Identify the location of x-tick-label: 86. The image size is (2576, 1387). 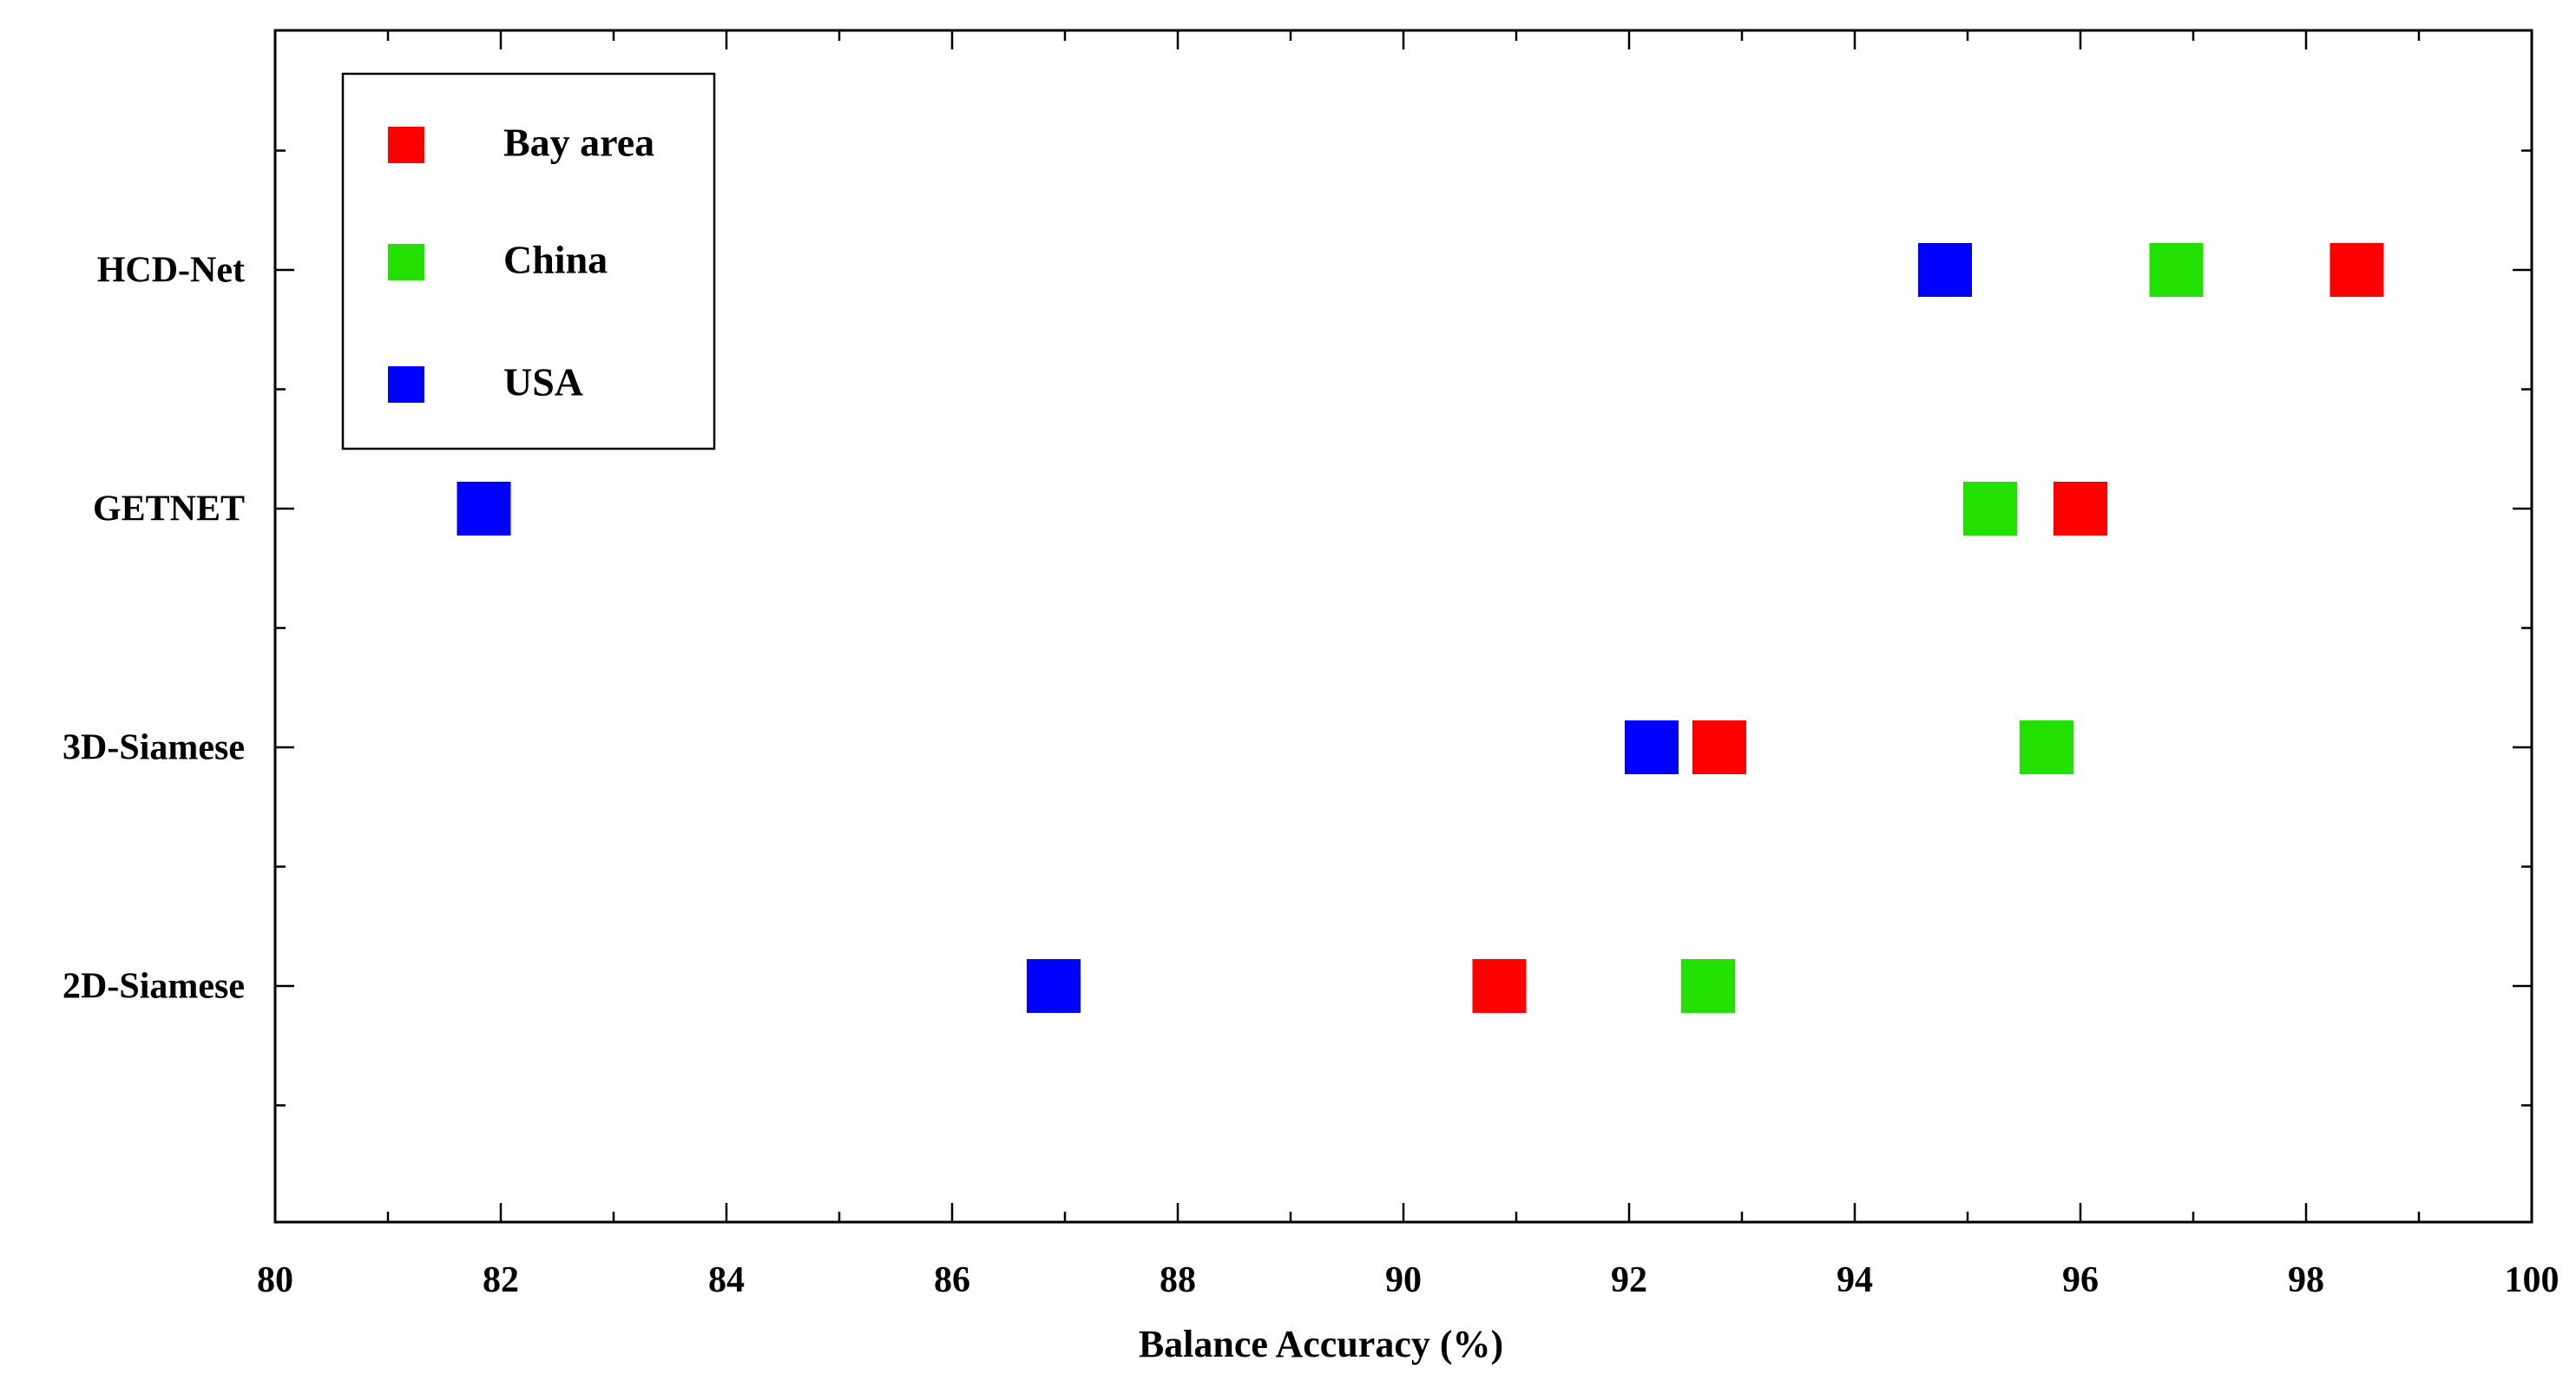
(952, 1280).